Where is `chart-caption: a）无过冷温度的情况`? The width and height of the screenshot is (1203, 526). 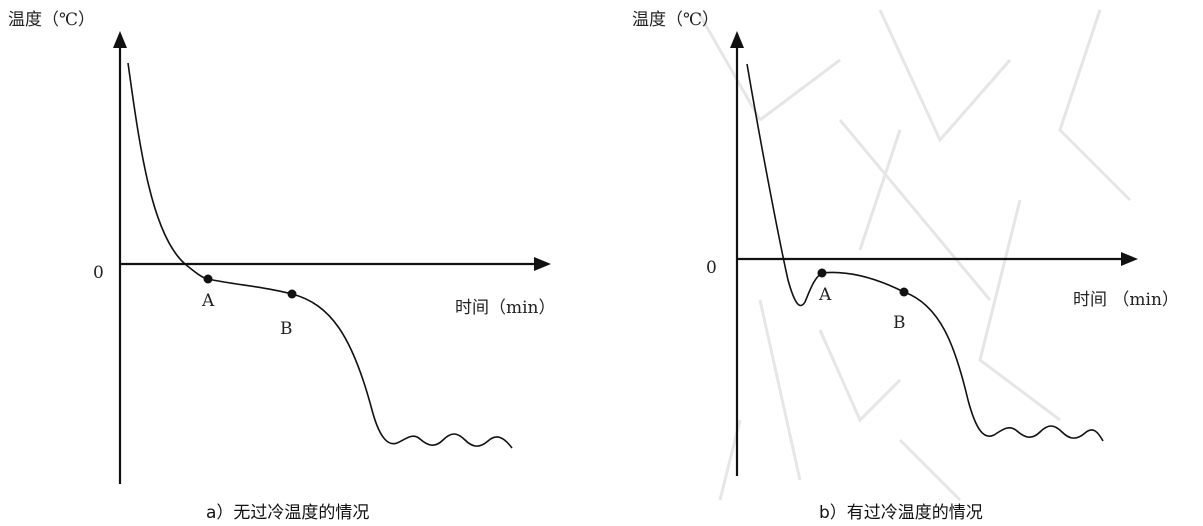 chart-caption: a）无过冷温度的情况 is located at coordinates (287, 513).